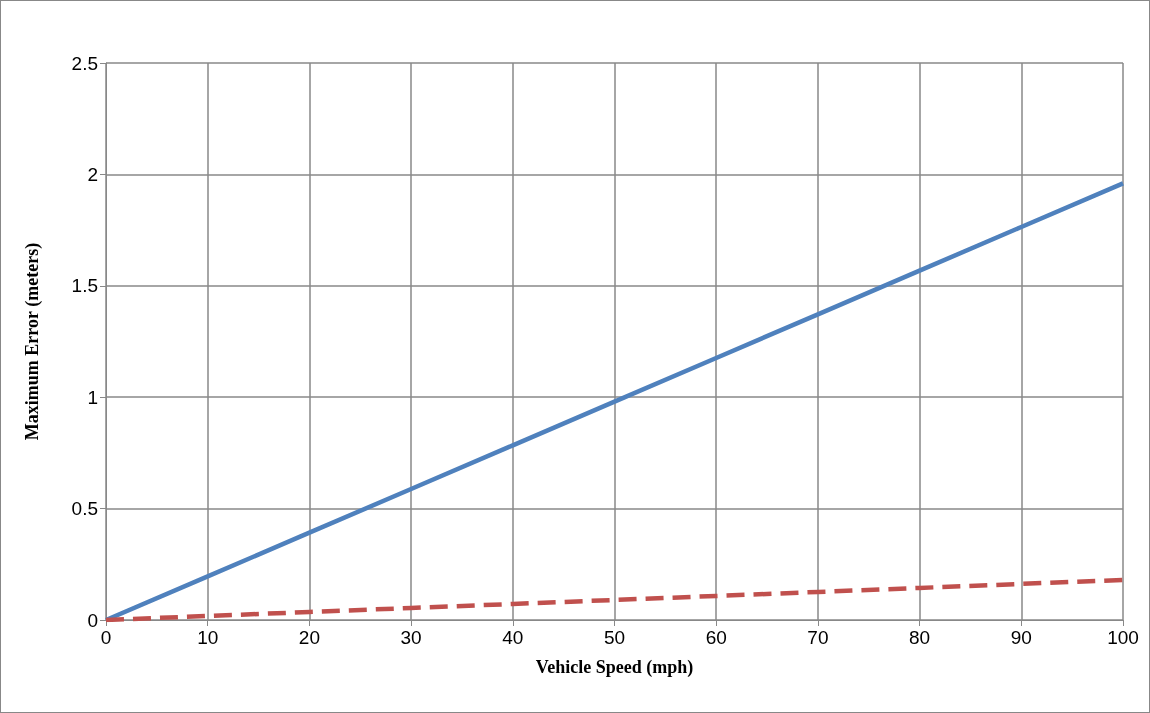 The image size is (1150, 713). Describe the element at coordinates (208, 637) in the screenshot. I see `x-tick-label: 10` at that location.